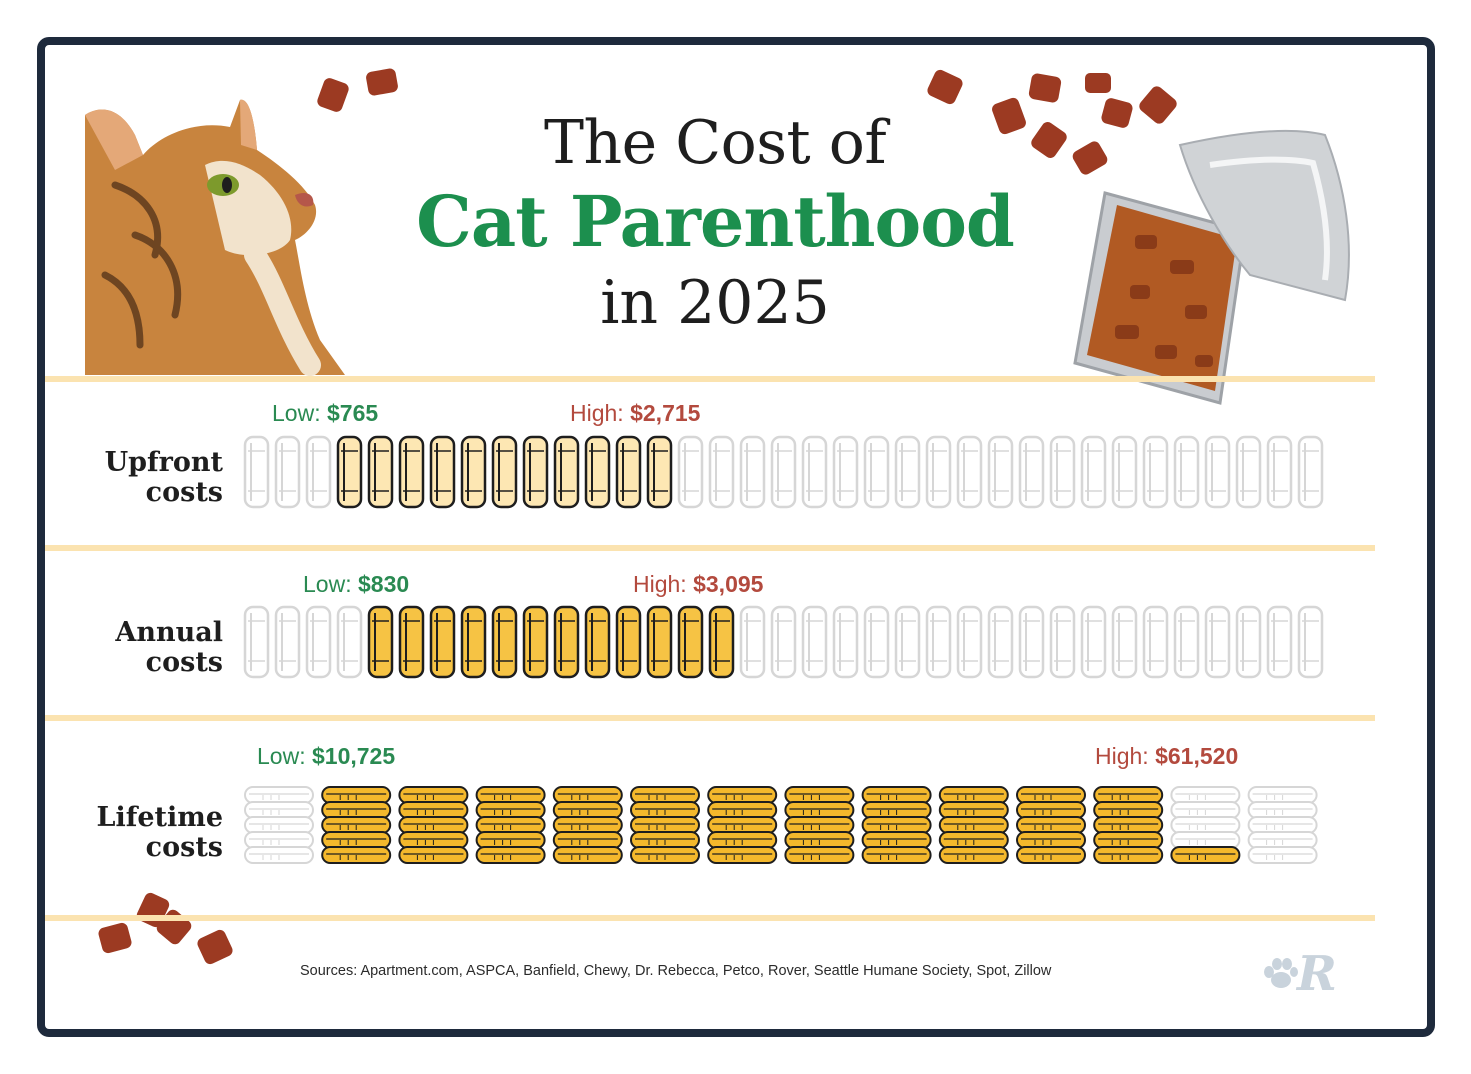  Describe the element at coordinates (721, 642) in the screenshot. I see `annual-can-icon-16-filled` at that location.